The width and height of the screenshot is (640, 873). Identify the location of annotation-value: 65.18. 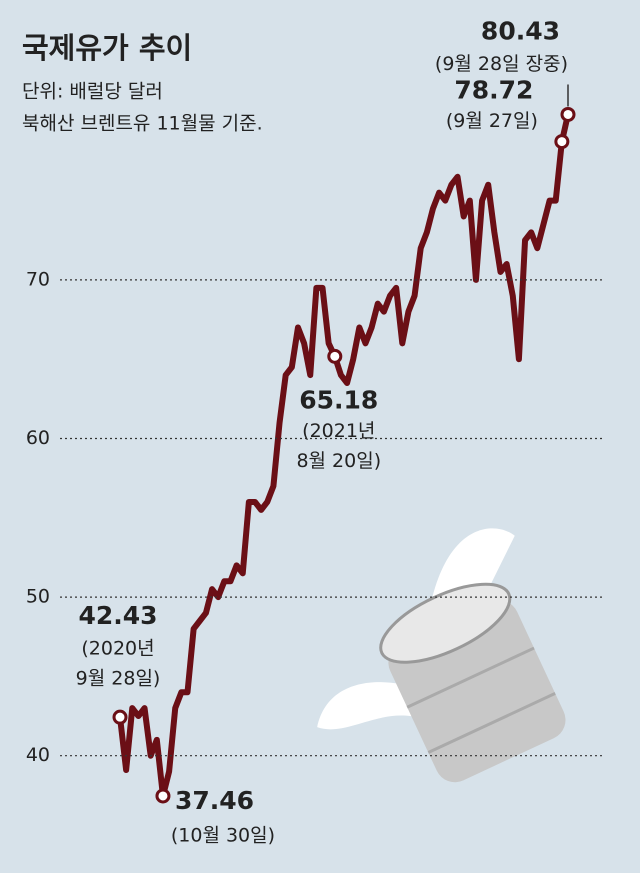
(338, 399).